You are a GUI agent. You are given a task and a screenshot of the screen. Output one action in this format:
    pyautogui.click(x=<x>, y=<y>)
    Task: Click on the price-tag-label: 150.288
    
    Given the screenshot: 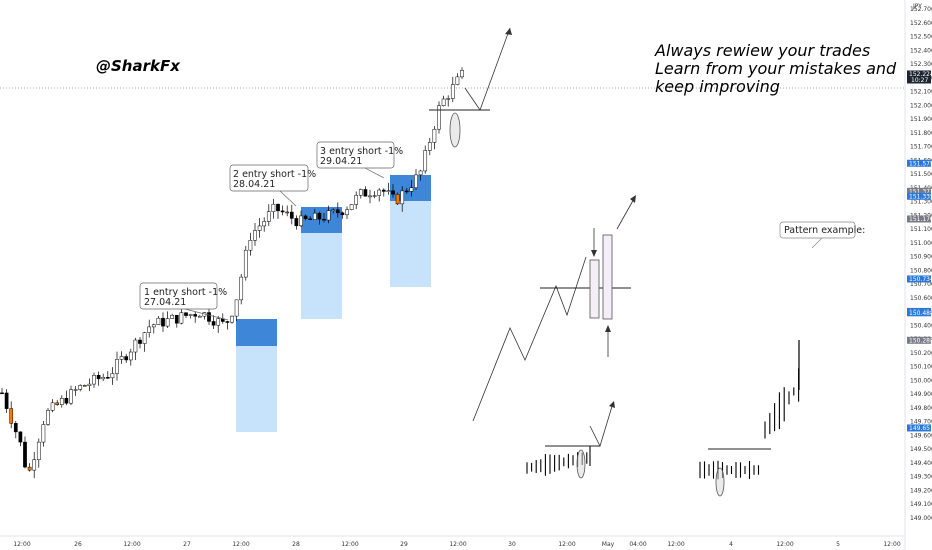 What is the action you would take?
    pyautogui.click(x=920, y=340)
    